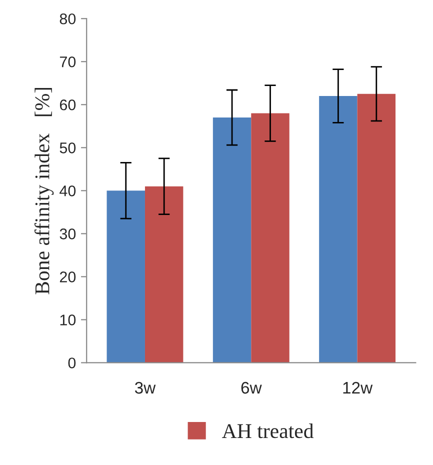 This screenshot has width=433, height=465. Describe the element at coordinates (68, 148) in the screenshot. I see `y-tick-label: 50` at that location.